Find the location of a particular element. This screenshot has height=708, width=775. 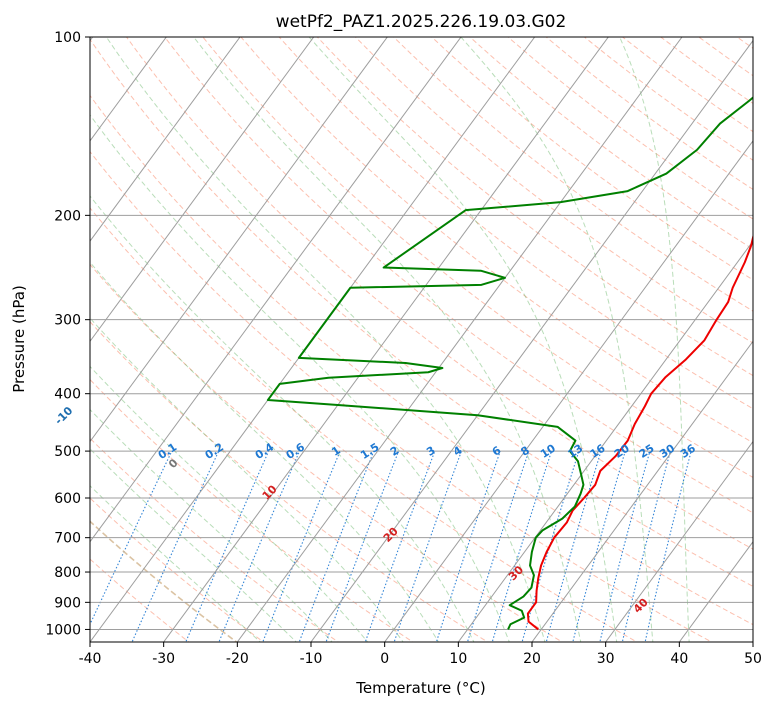

y-tick-label: 900 is located at coordinates (67, 603).